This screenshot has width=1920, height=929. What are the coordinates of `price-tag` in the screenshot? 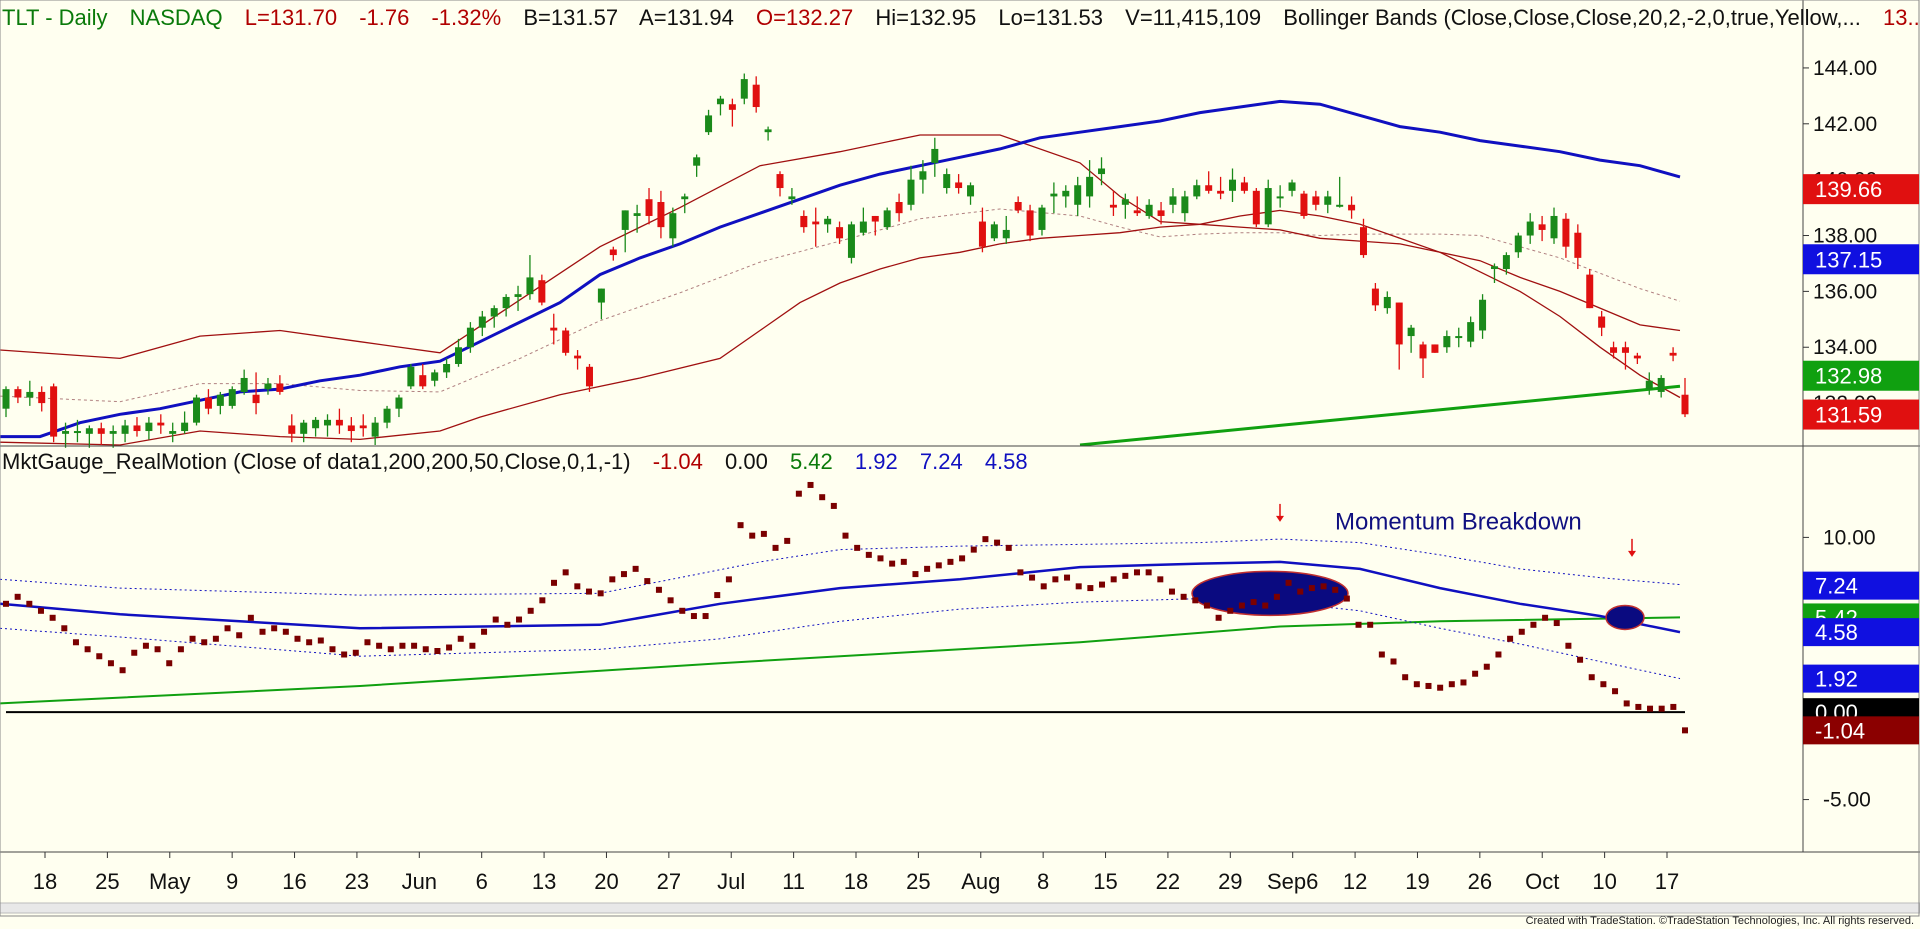 It's located at (1861, 375).